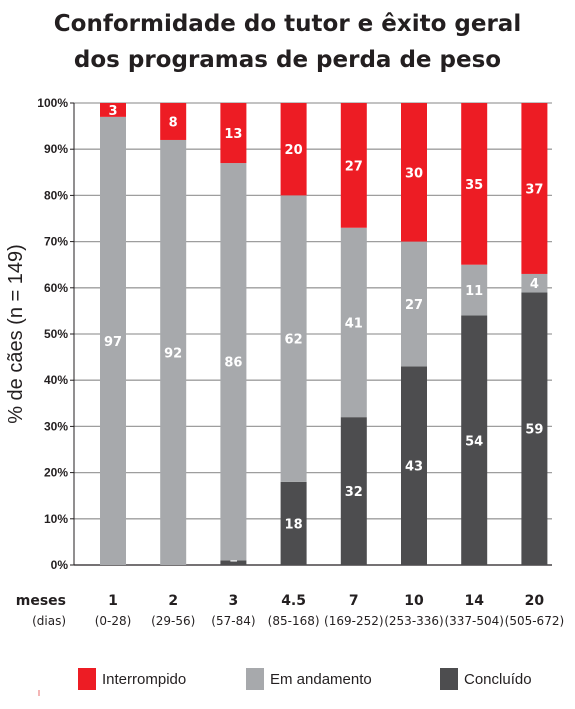  I want to click on data-label-interrompido: 13, so click(233, 134).